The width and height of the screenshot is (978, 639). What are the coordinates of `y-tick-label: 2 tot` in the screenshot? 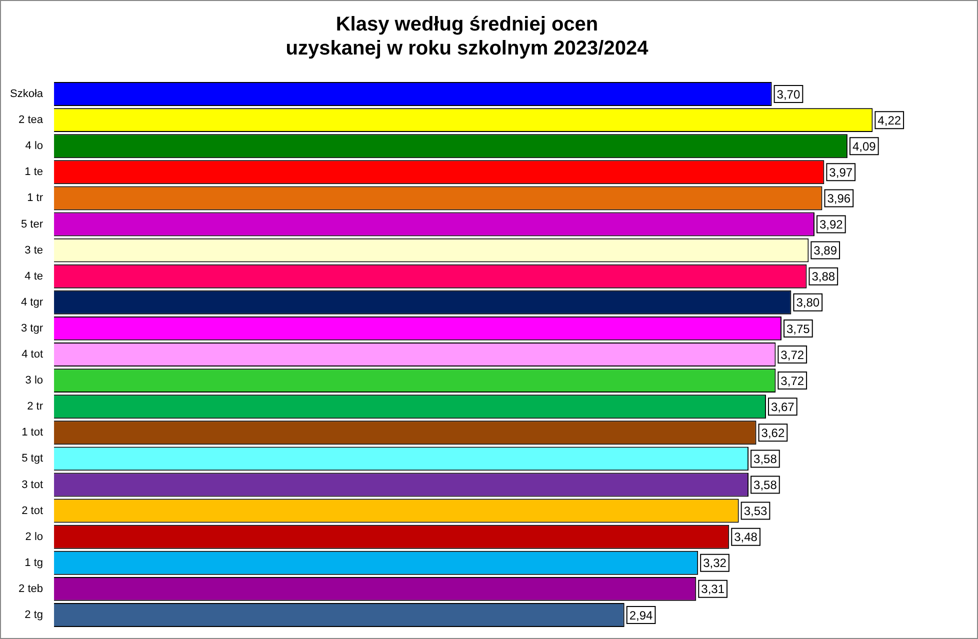 It's located at (33, 510).